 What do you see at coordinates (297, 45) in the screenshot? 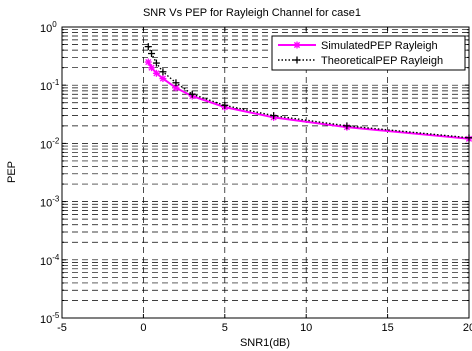
I see `legend-marker-simulated` at bounding box center [297, 45].